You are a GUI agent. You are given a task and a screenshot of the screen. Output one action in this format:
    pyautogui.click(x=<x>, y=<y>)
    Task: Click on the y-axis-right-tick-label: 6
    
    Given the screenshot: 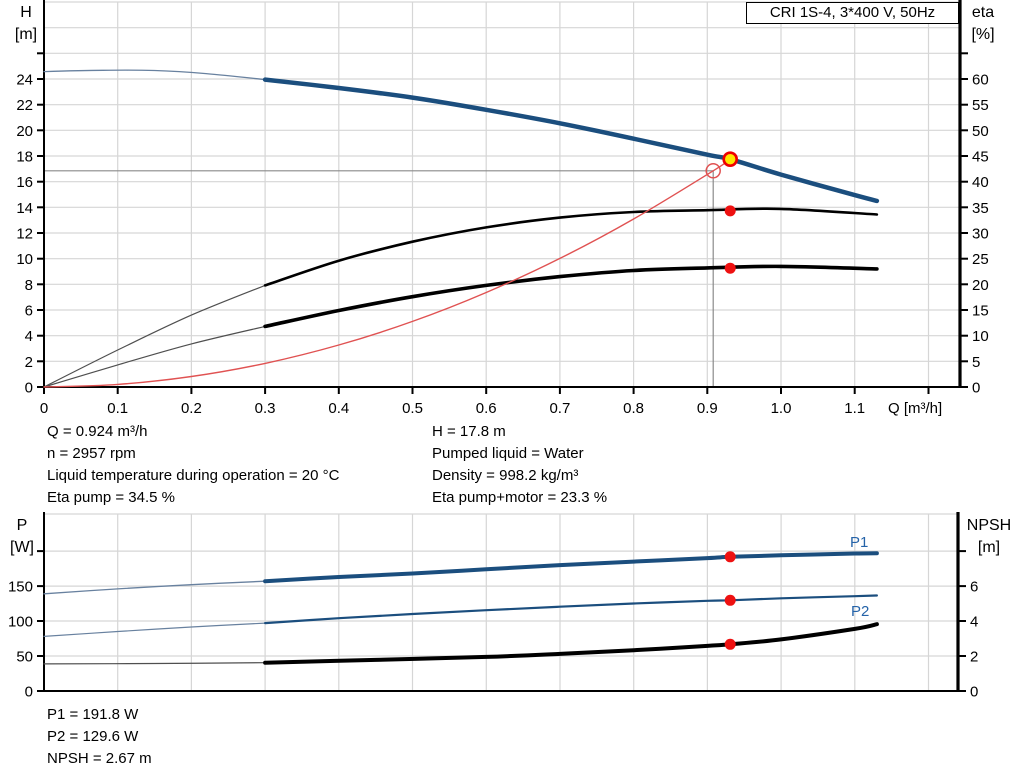 What is the action you would take?
    pyautogui.click(x=974, y=587)
    